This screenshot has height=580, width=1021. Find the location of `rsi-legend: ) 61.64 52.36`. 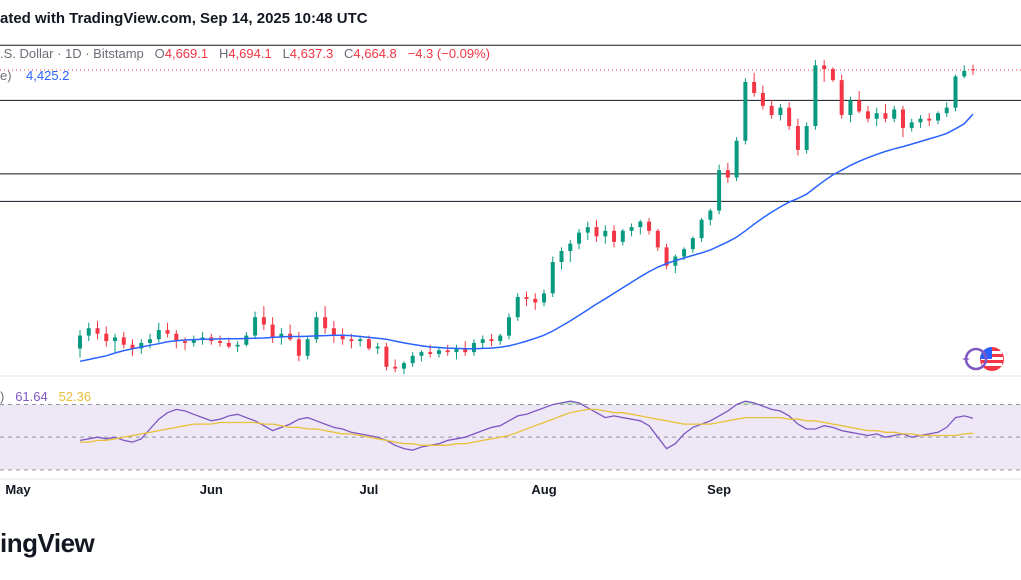

rsi-legend: ) 61.64 52.36 is located at coordinates (45, 396).